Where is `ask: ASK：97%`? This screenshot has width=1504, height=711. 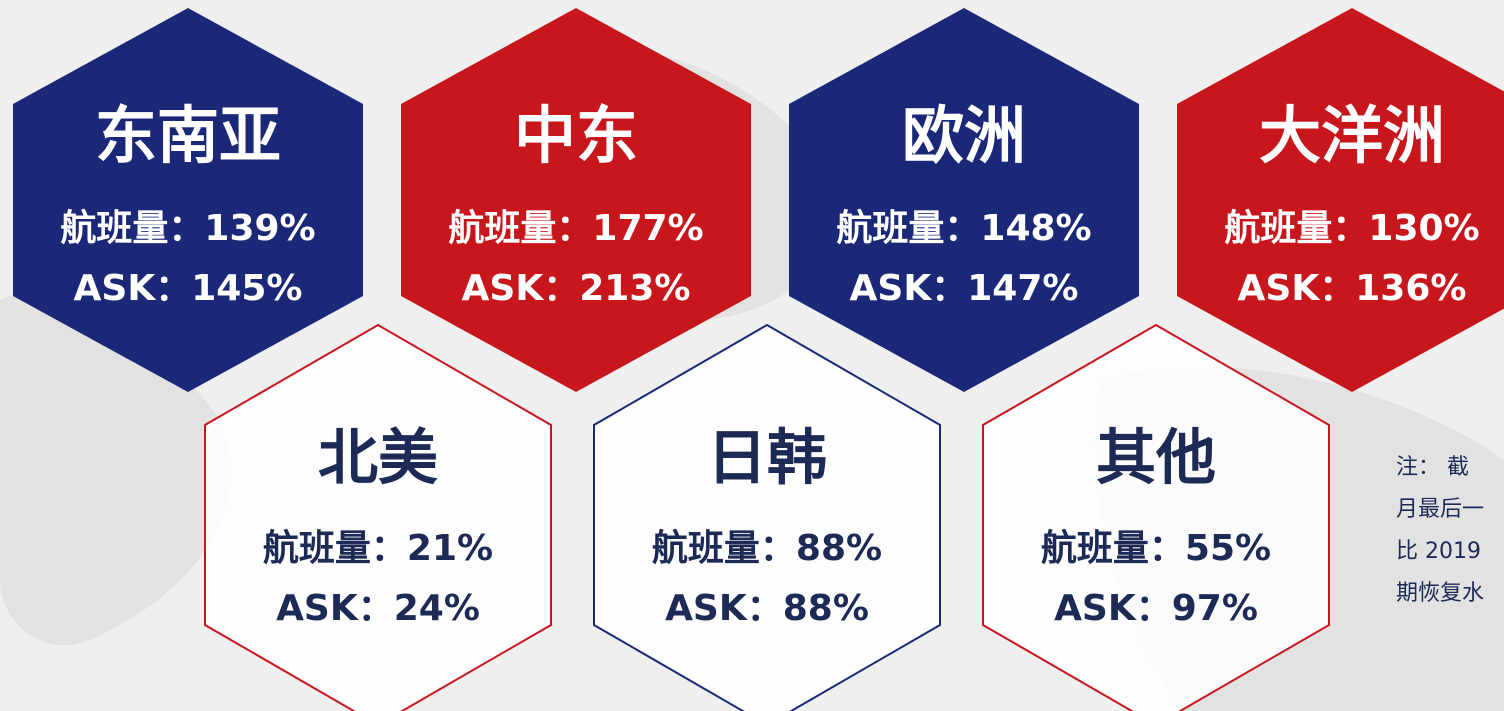
ask: ASK：97% is located at coordinates (1156, 608).